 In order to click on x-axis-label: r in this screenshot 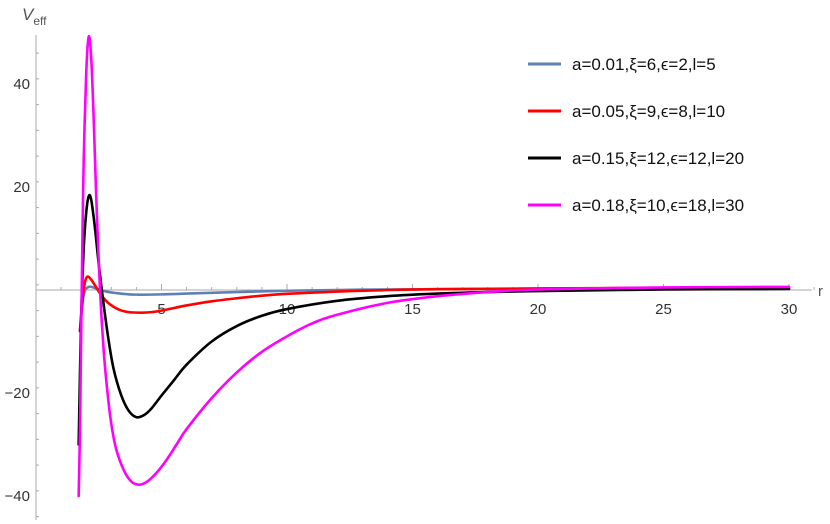, I will do `click(820, 291)`.